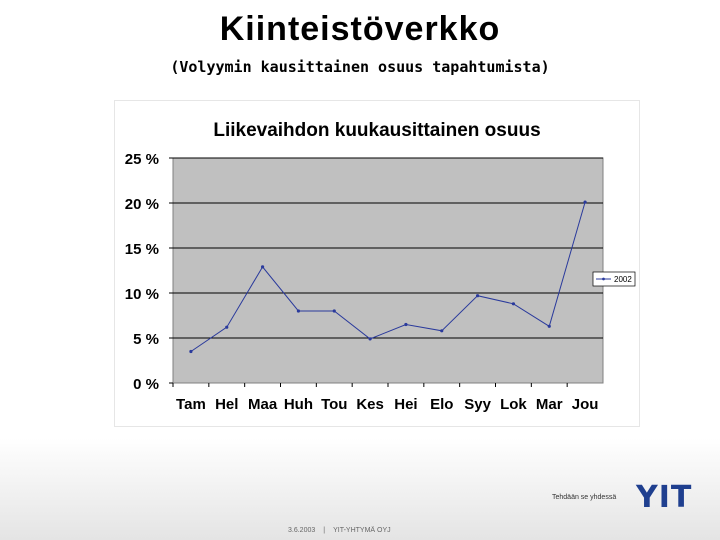 The width and height of the screenshot is (720, 540). Describe the element at coordinates (334, 404) in the screenshot. I see `x-tick-label: Tou` at that location.